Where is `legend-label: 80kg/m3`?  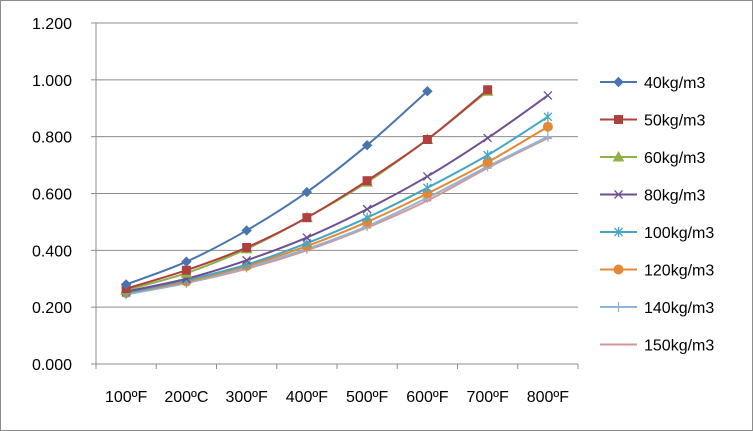 legend-label: 80kg/m3 is located at coordinates (674, 196).